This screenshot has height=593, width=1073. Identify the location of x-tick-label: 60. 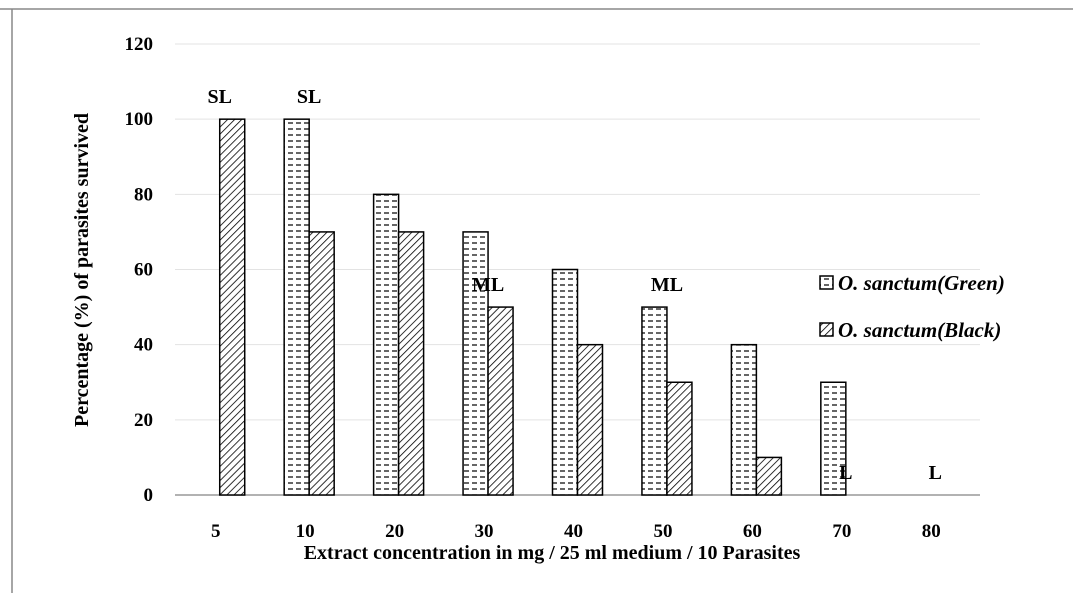
(752, 531).